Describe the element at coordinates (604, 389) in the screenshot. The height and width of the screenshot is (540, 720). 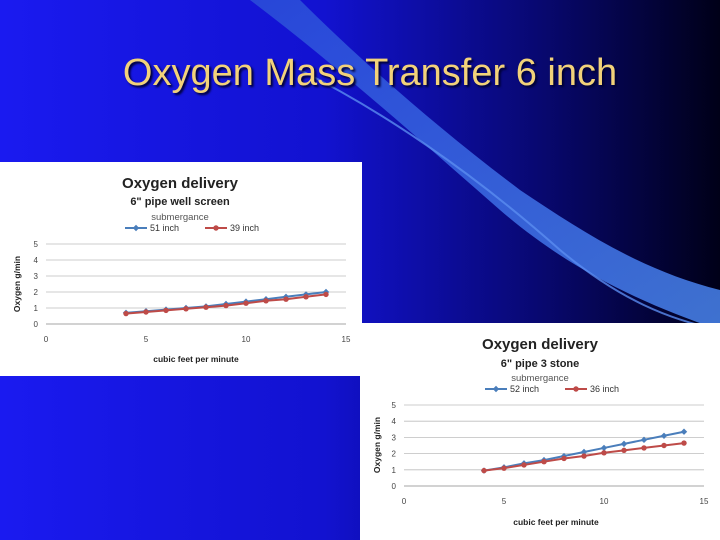
I see `legend-label: 36 inch` at that location.